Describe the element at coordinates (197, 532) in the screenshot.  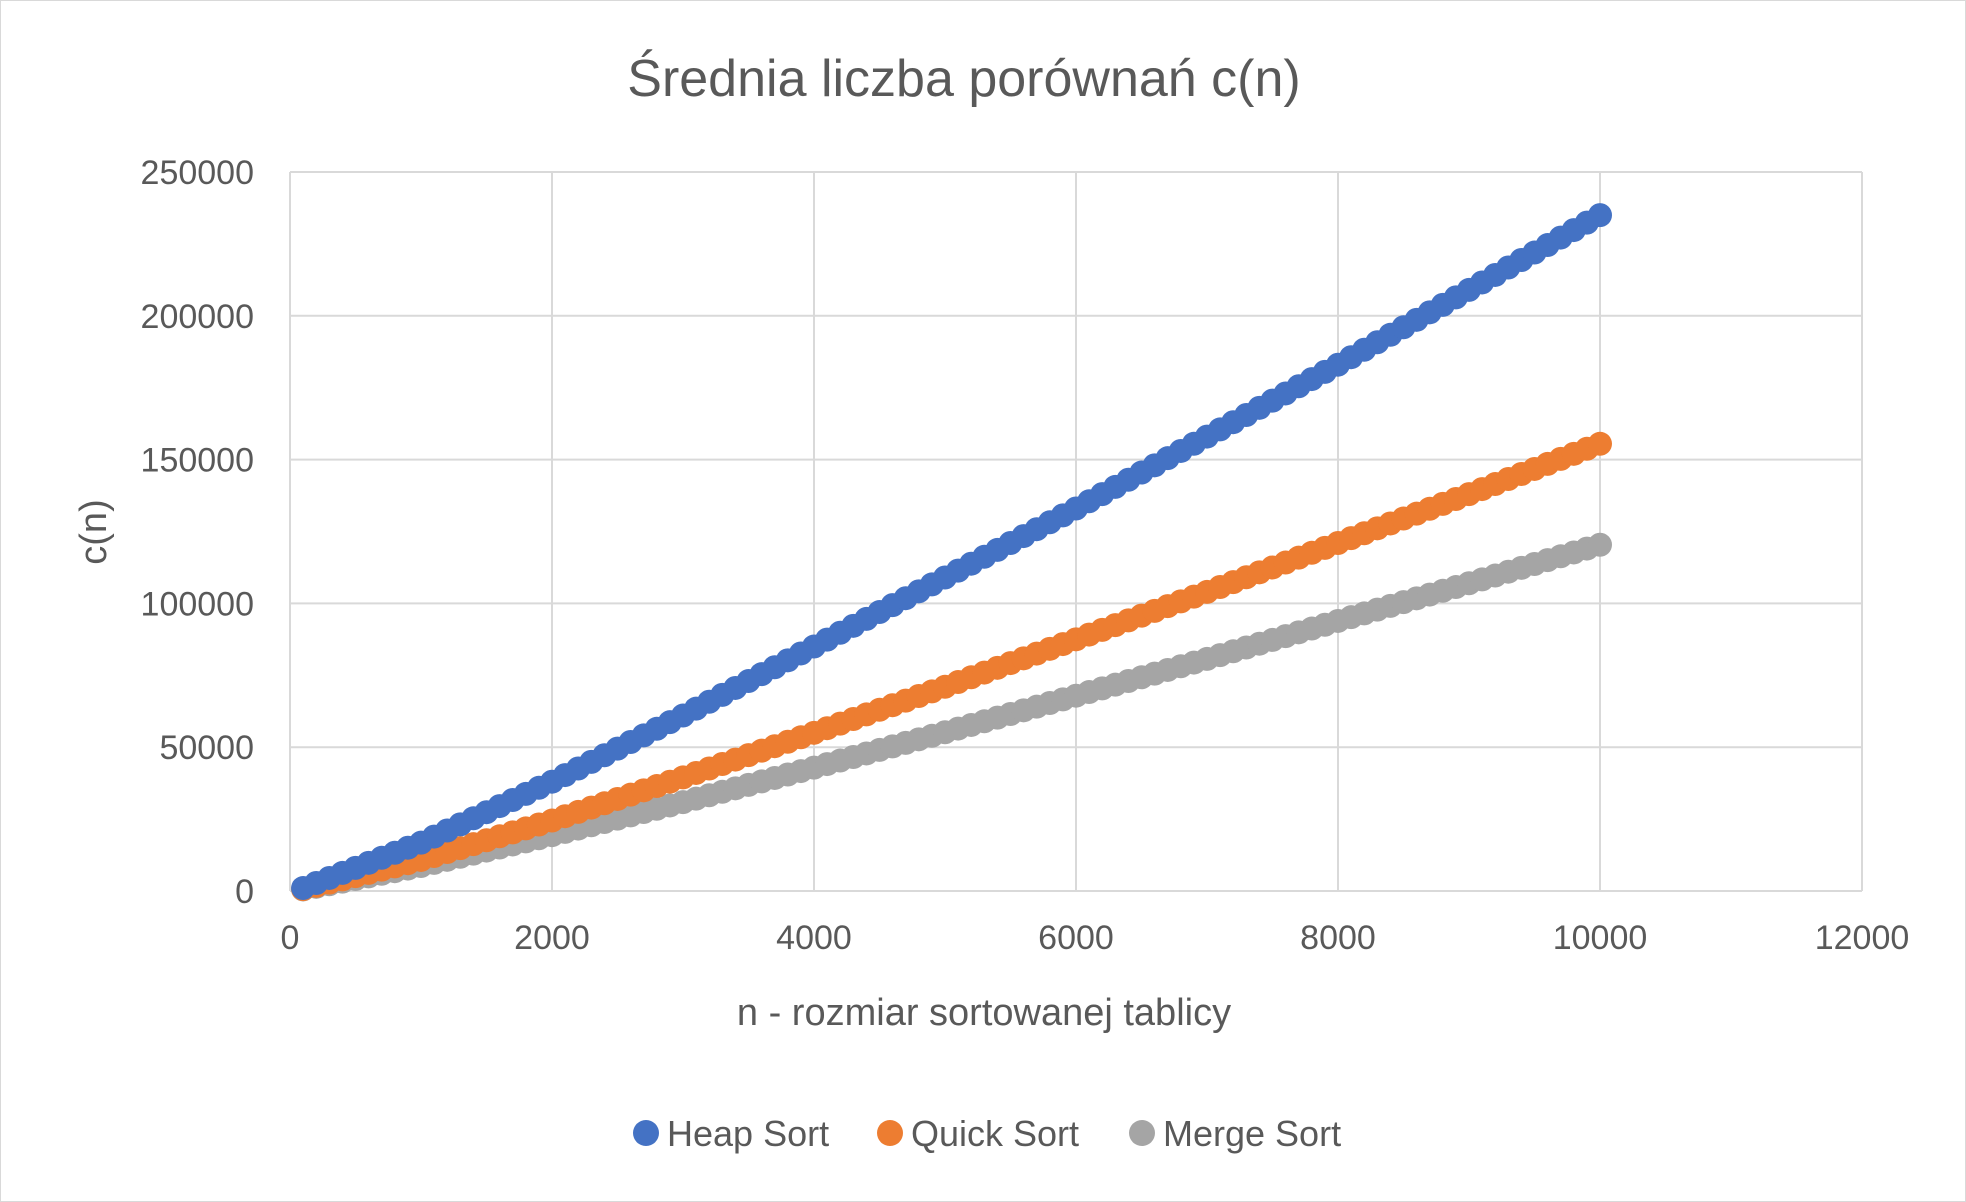
I see `y-axis-tick-labels: 0 50000 100000 150000 200000 250000` at that location.